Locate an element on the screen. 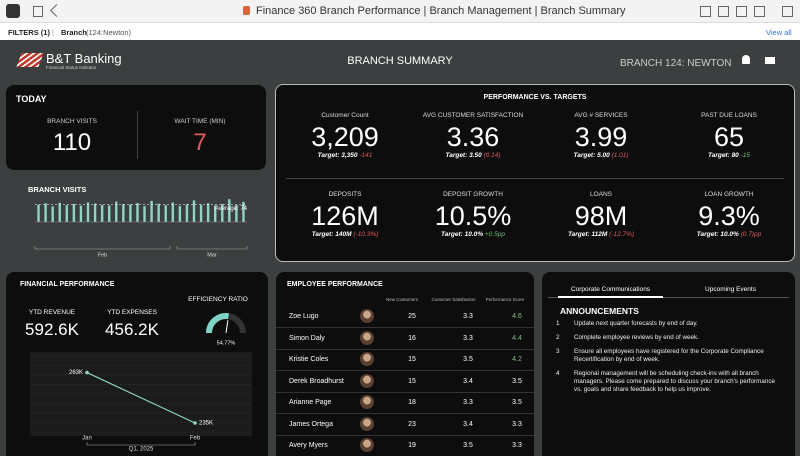  panel-title: FINANCIAL PERFORMANCE is located at coordinates (67, 284).